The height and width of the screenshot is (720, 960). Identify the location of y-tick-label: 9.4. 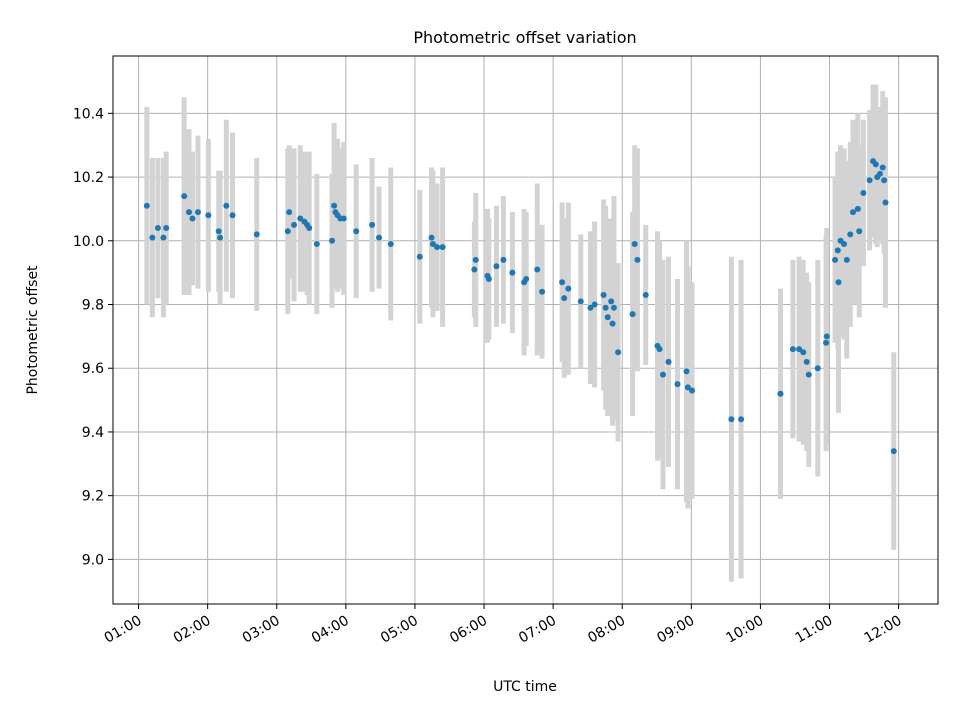
(93, 433).